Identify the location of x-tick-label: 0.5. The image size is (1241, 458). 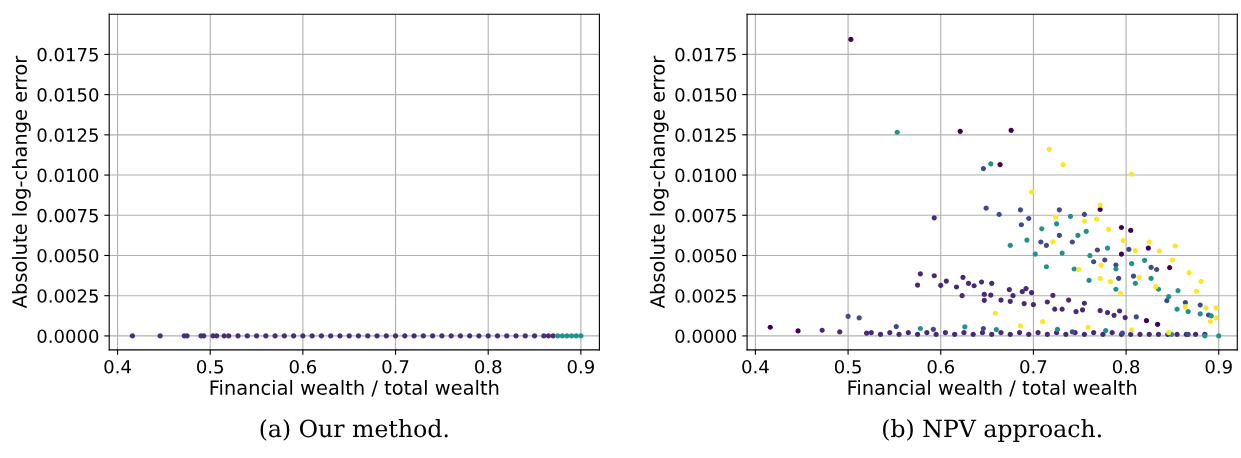
(210, 366).